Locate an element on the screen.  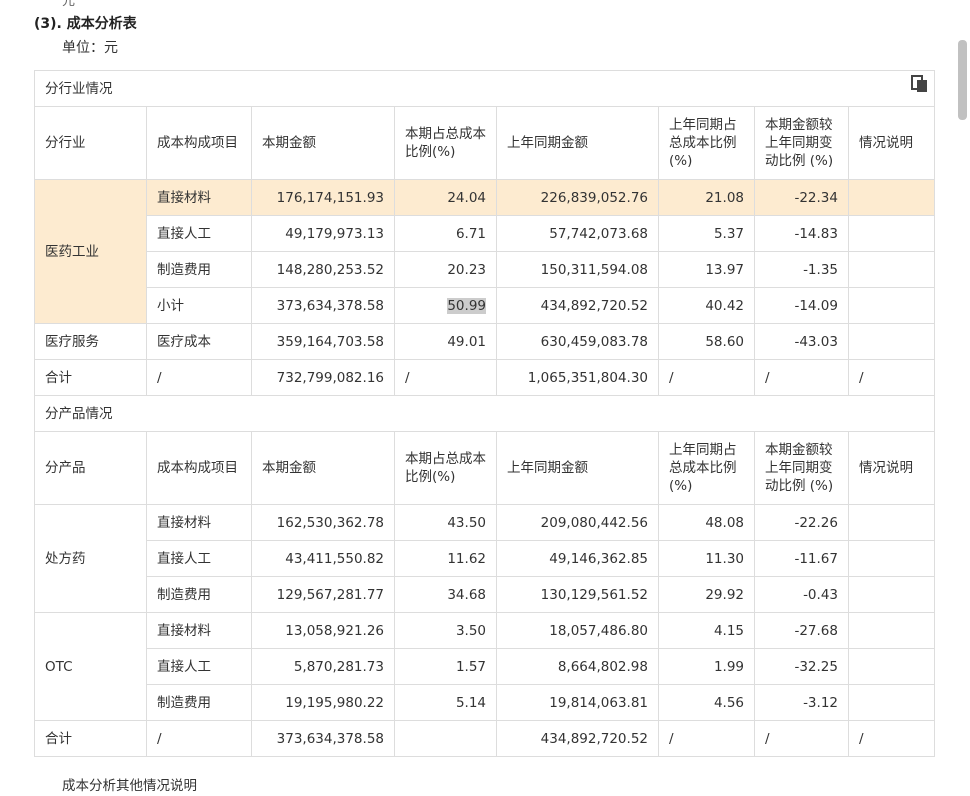
group-cell: 医药工业 is located at coordinates (90, 251).